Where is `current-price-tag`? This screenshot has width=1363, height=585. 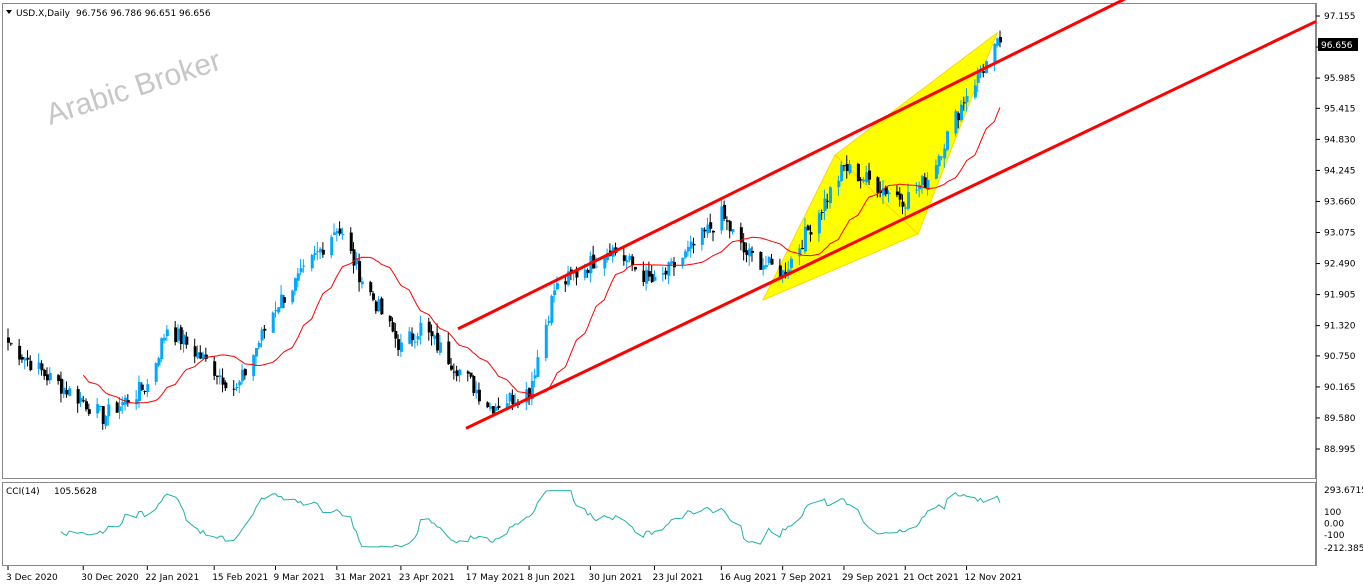
current-price-tag is located at coordinates (1338, 44).